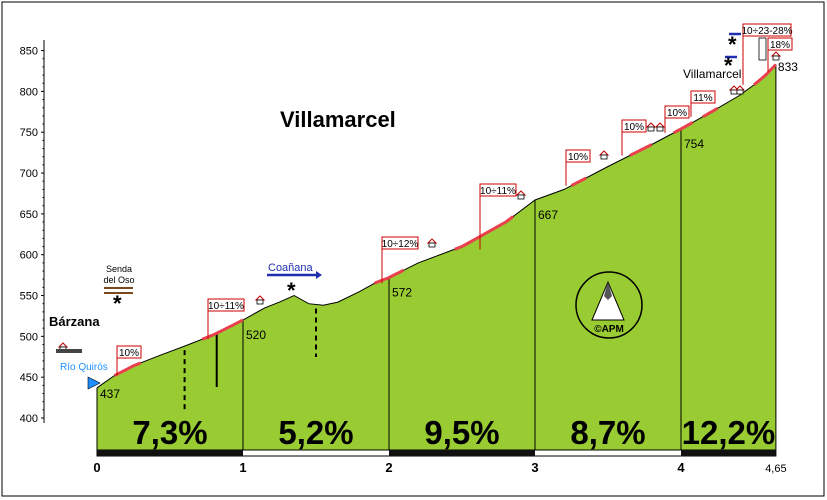  Describe the element at coordinates (94, 383) in the screenshot. I see `river-icon` at that location.